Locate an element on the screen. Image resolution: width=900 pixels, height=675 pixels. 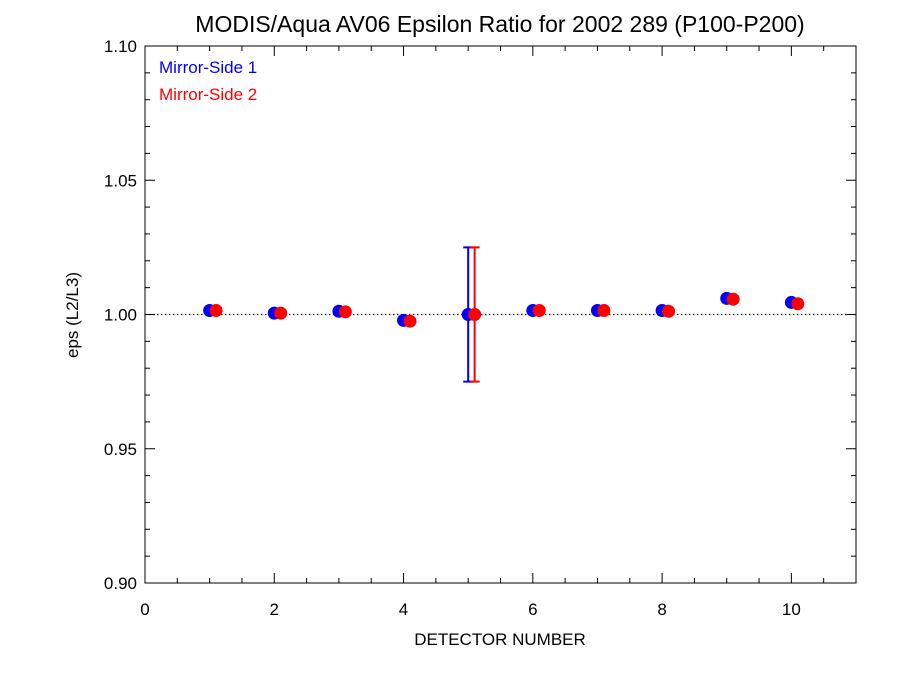
x-axis-label: DETECTOR NUMBER is located at coordinates (500, 639).